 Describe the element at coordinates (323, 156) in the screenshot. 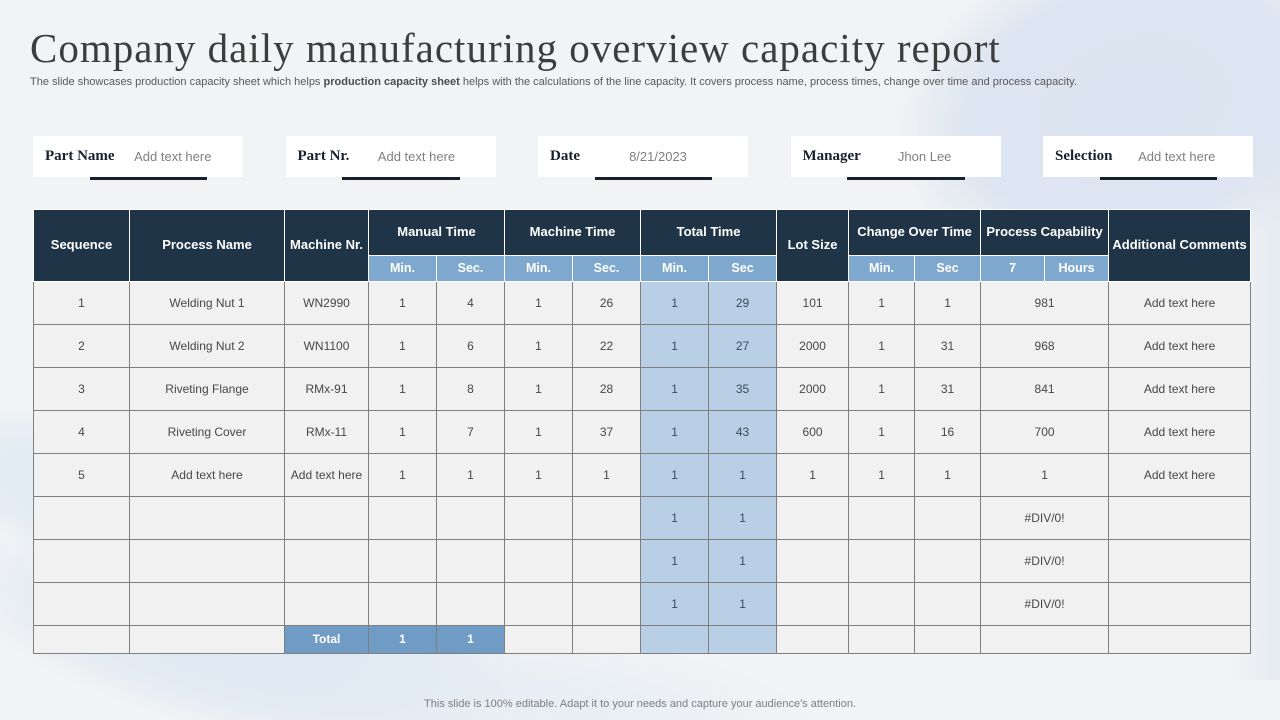

I see `part-nr-label: Part Nr.` at that location.